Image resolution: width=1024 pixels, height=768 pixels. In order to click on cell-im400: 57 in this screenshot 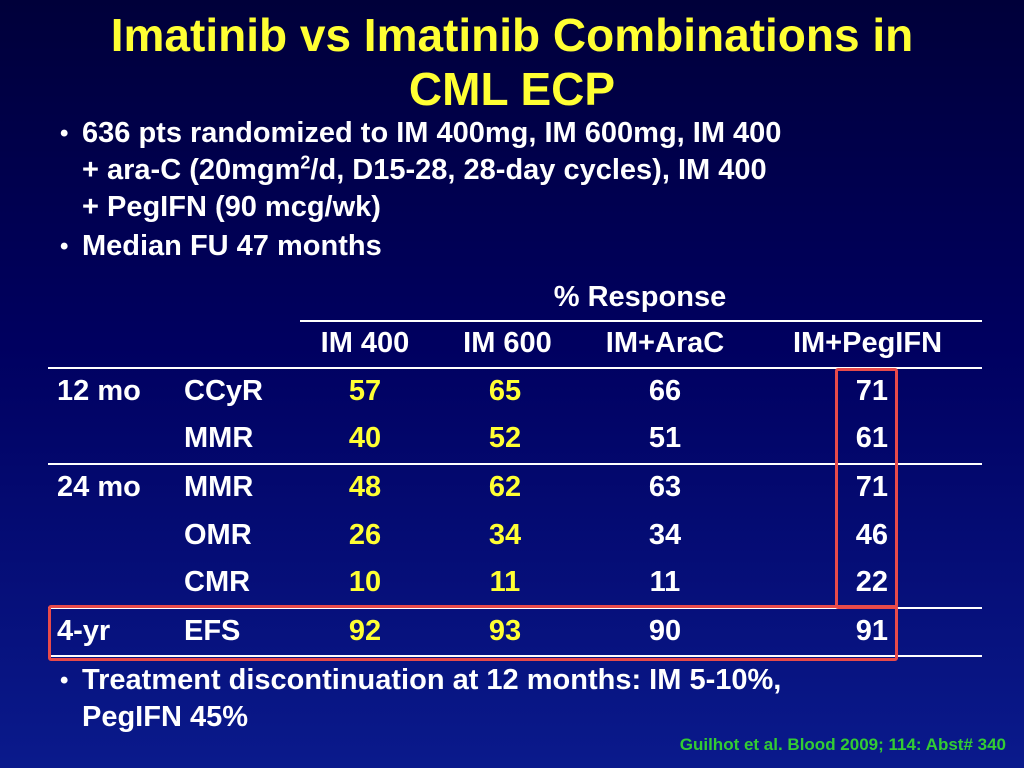, I will do `click(365, 391)`.